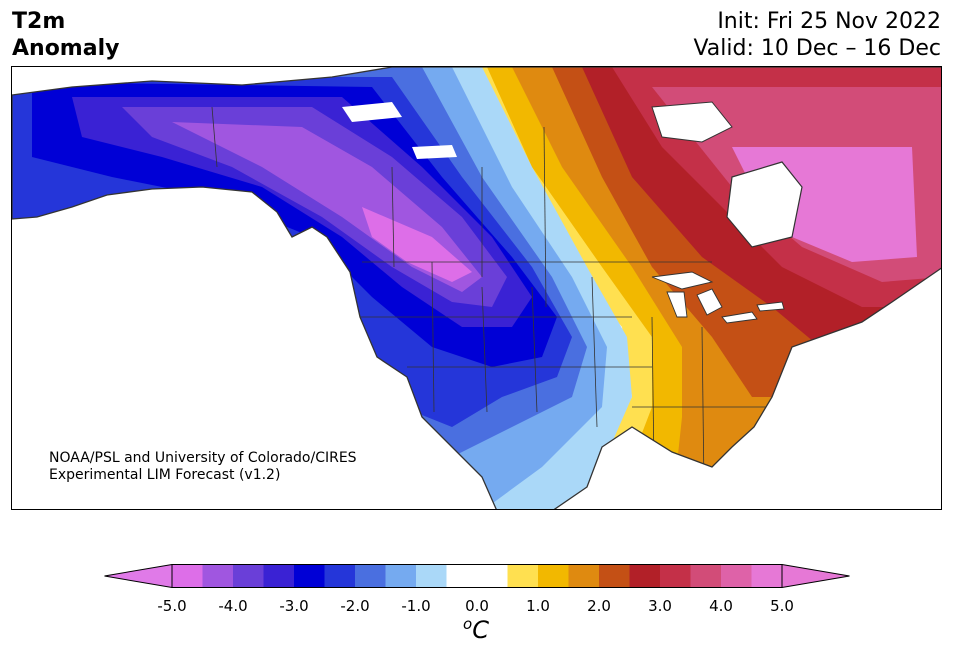 The height and width of the screenshot is (656, 953). I want to click on colorbar-tick-label: 2.0, so click(599, 606).